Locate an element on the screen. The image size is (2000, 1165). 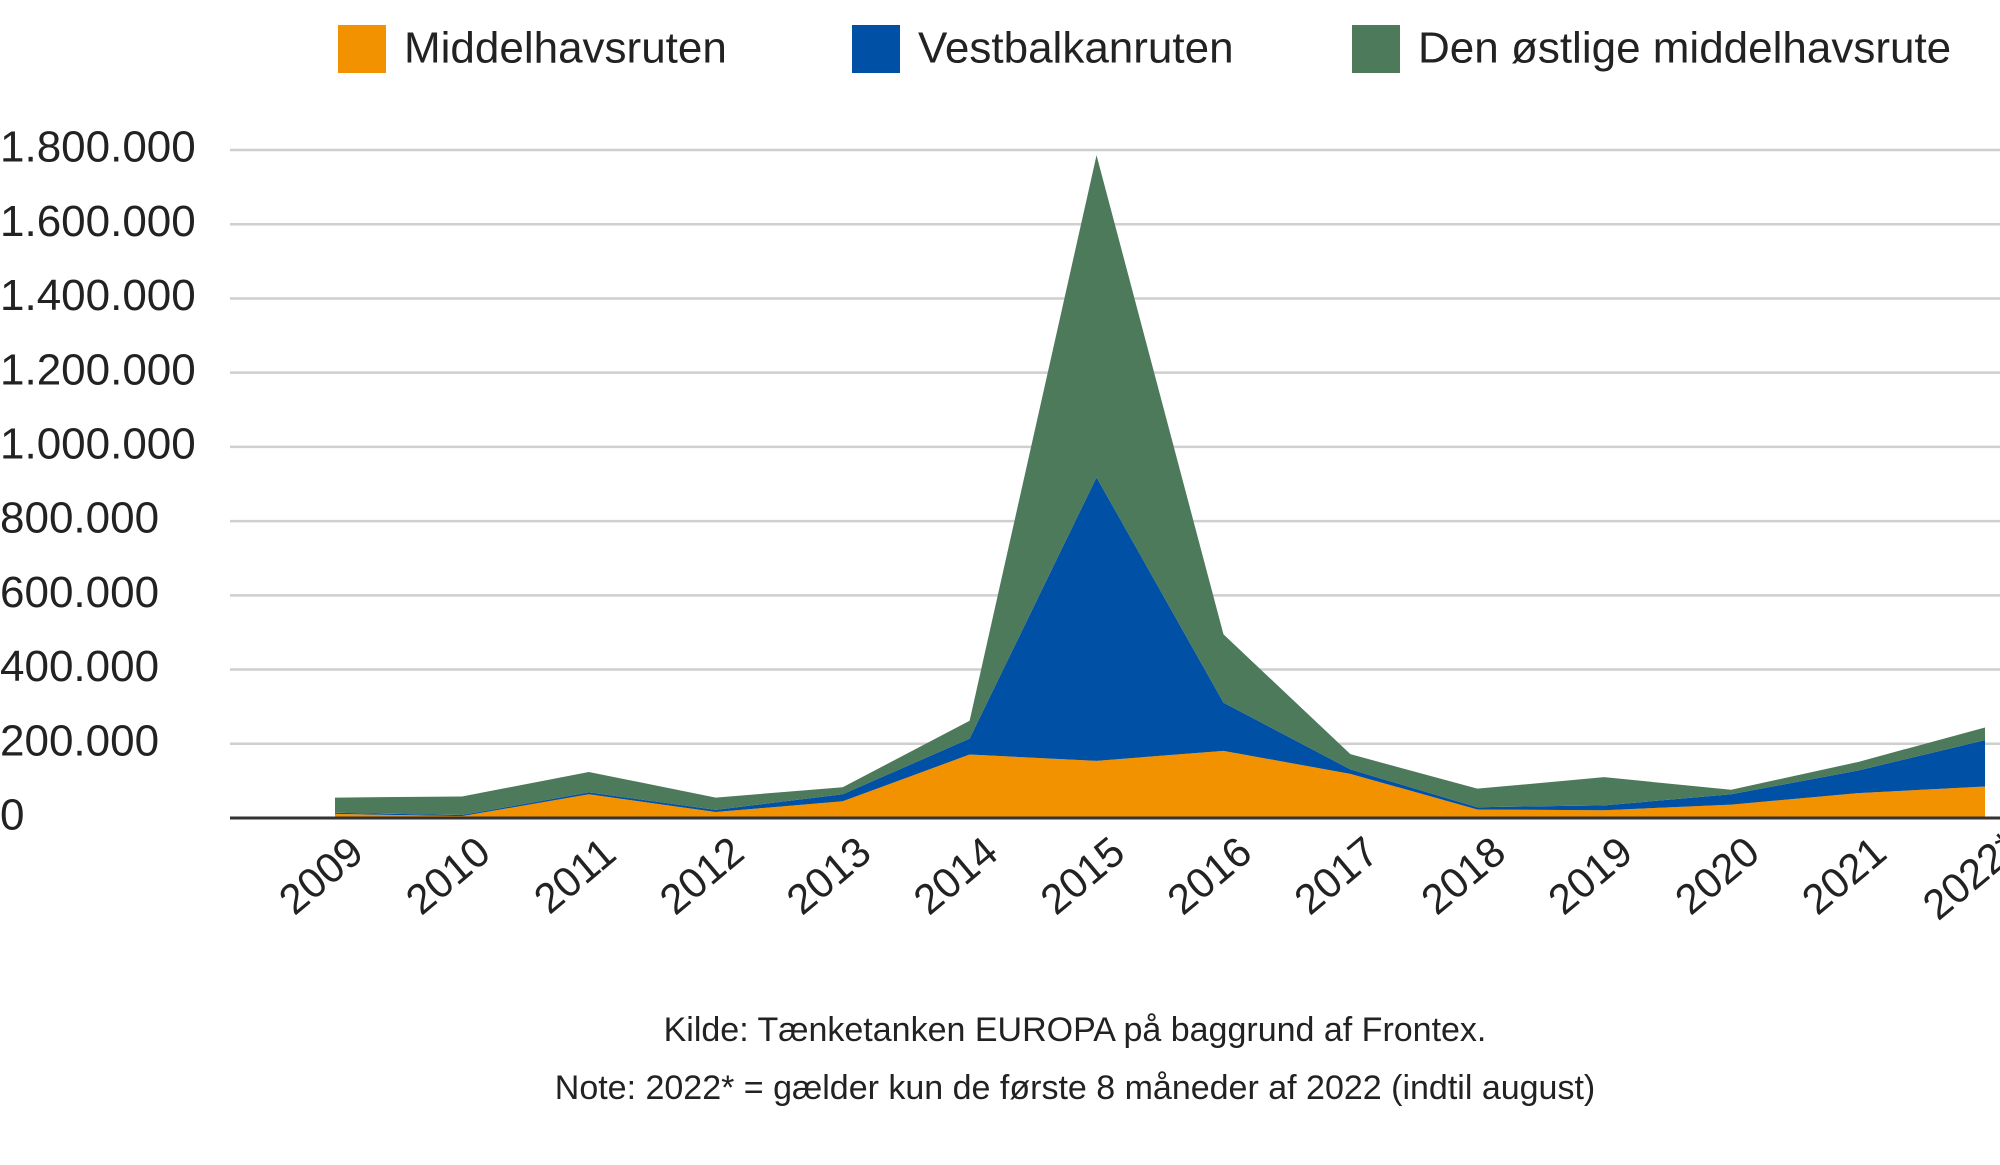
y-tick-label: 1.800.000 is located at coordinates (98, 147).